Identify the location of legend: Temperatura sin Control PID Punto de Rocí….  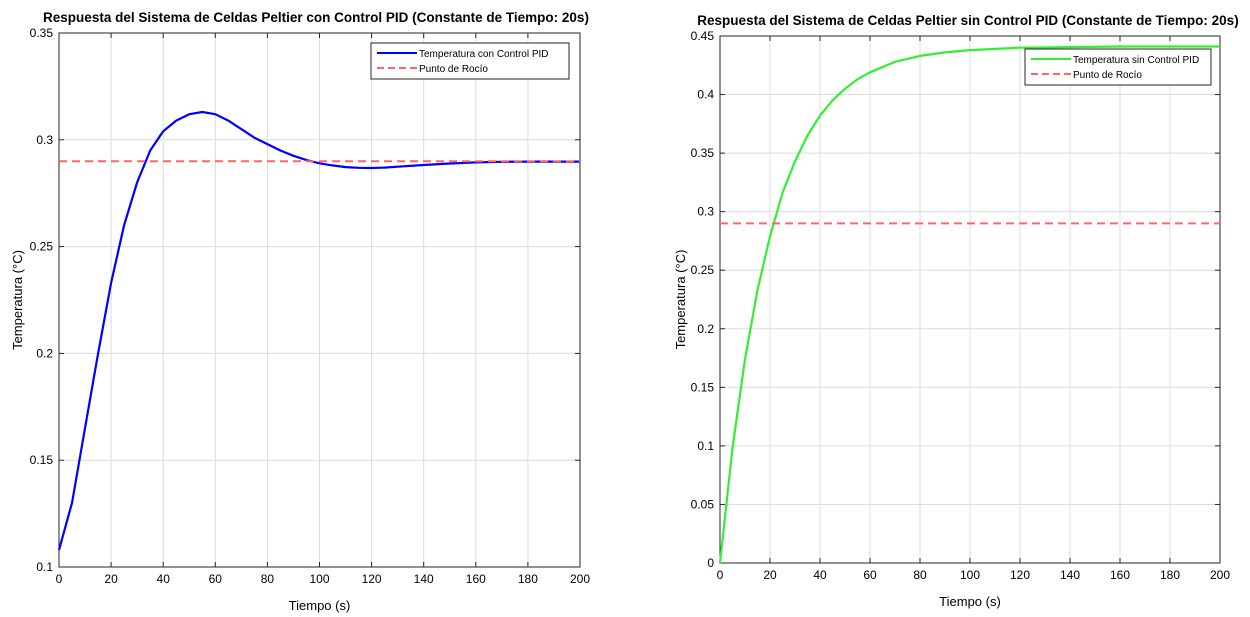
(1118, 67).